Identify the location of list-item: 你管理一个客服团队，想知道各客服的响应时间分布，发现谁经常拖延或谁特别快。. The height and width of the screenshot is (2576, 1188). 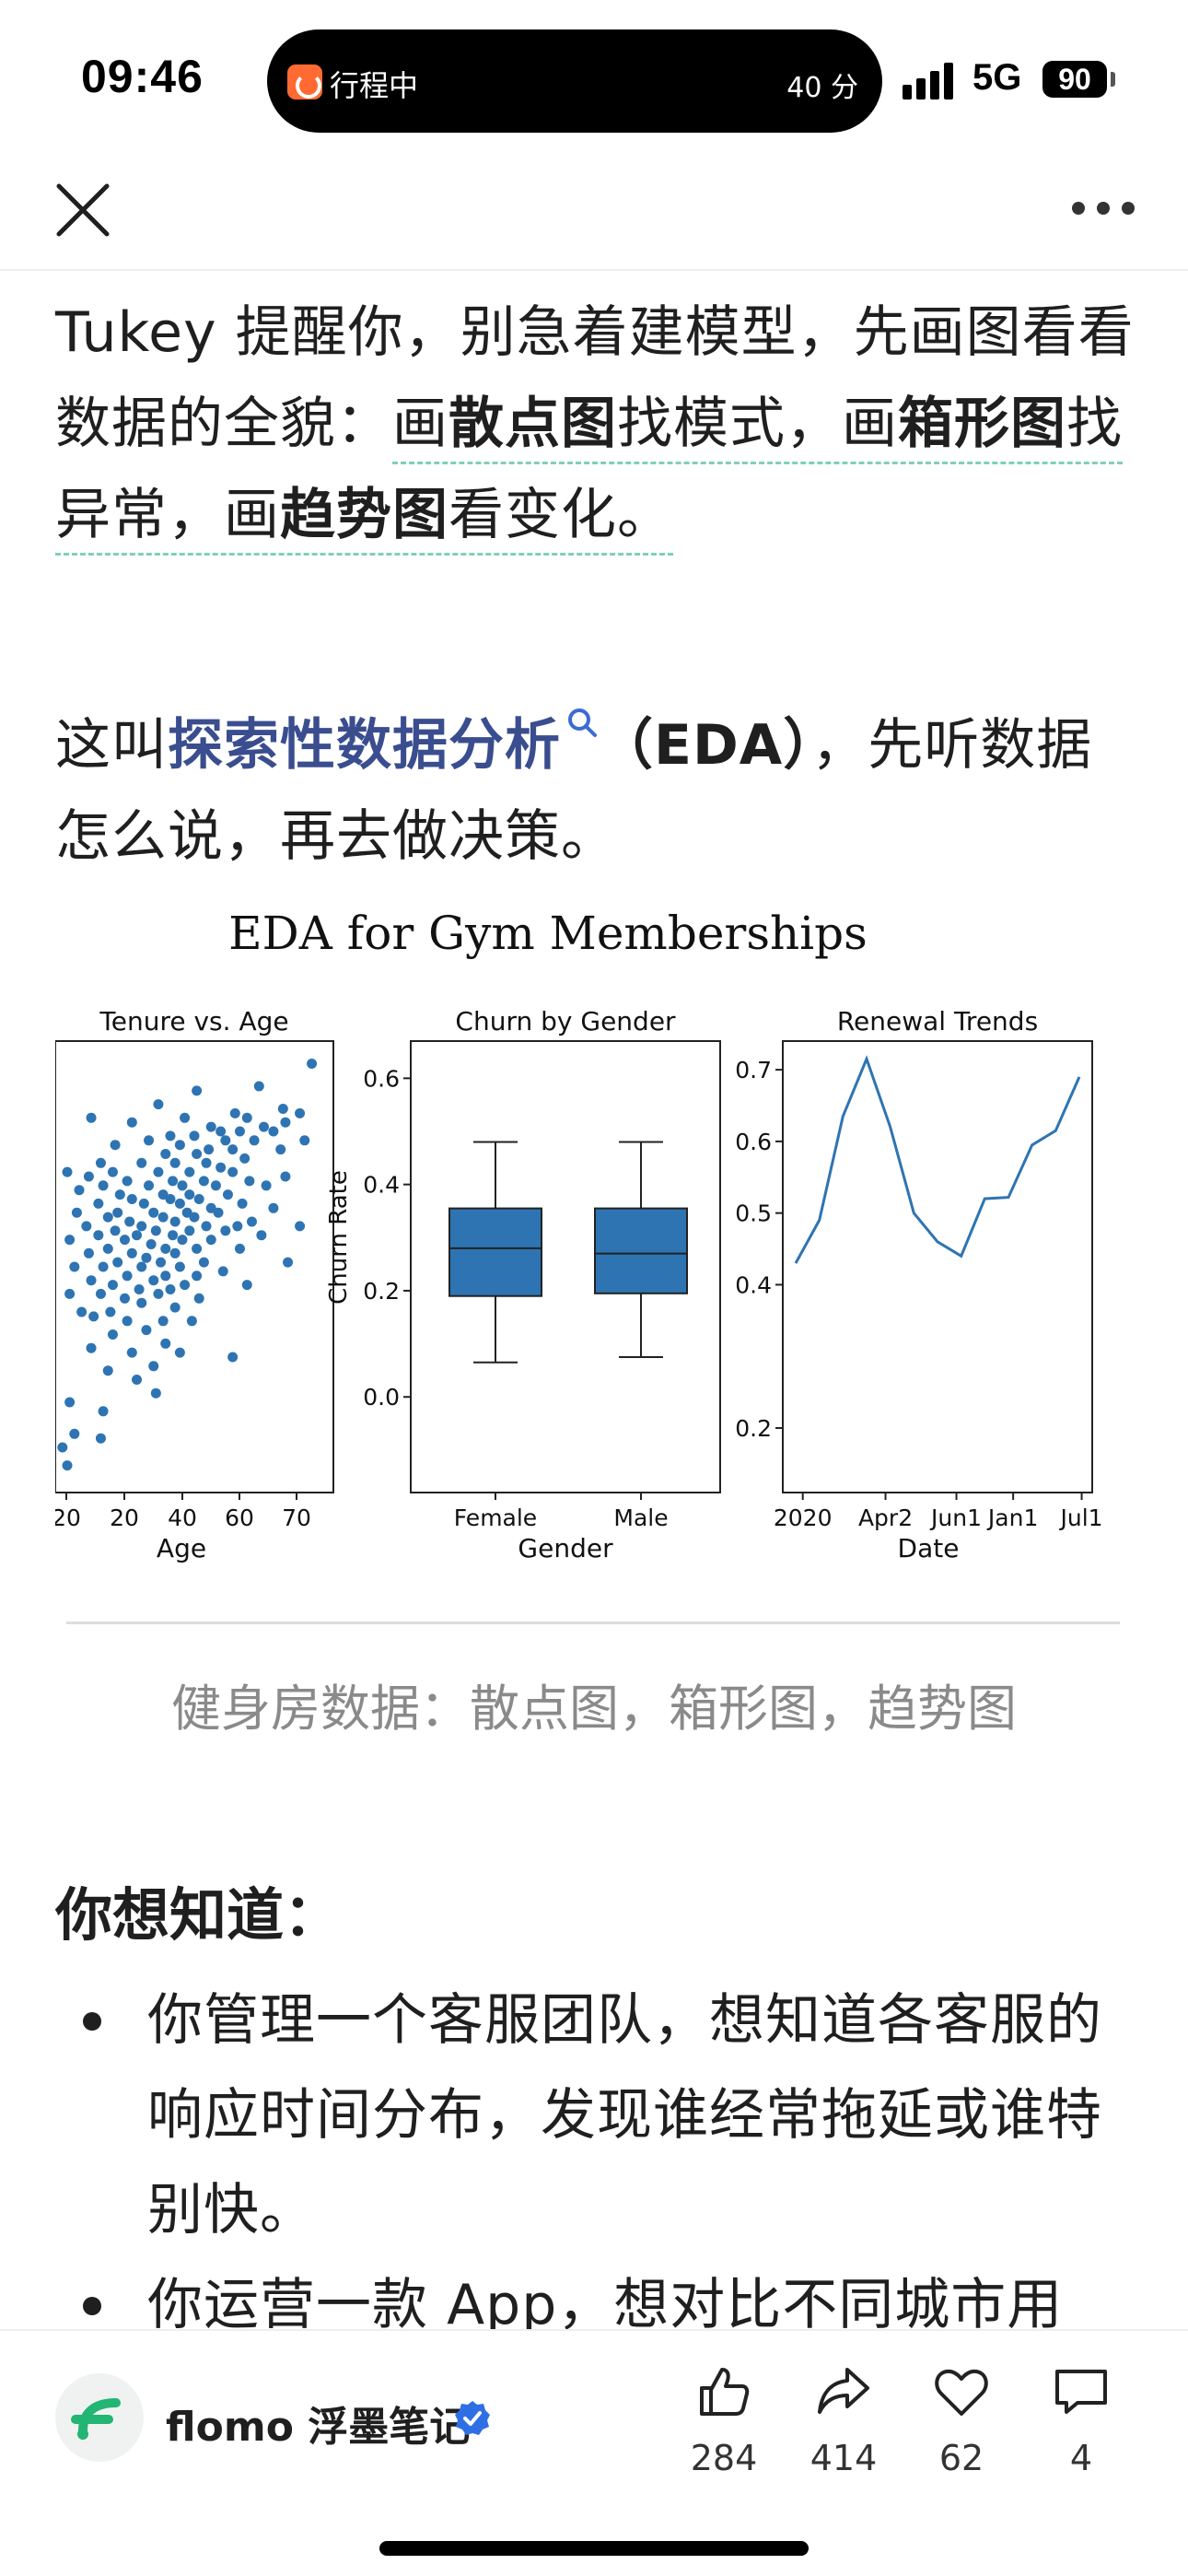
(598, 2115).